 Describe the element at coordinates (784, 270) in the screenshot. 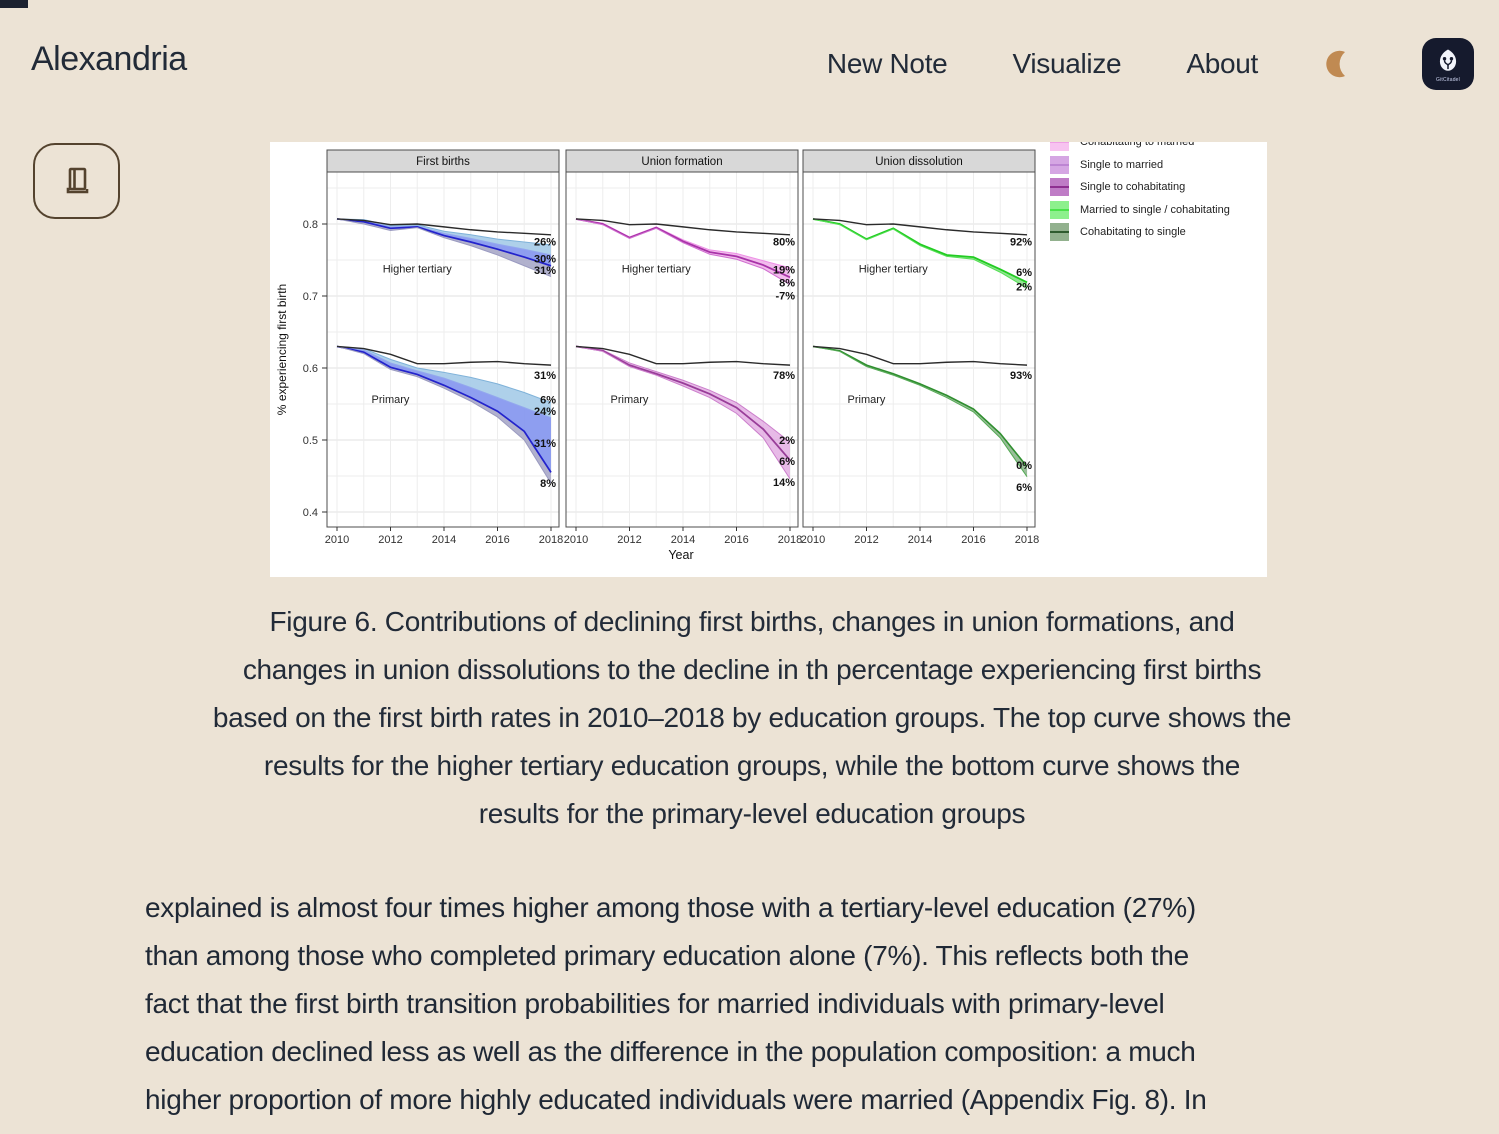

I see `svg-text: 19%` at that location.